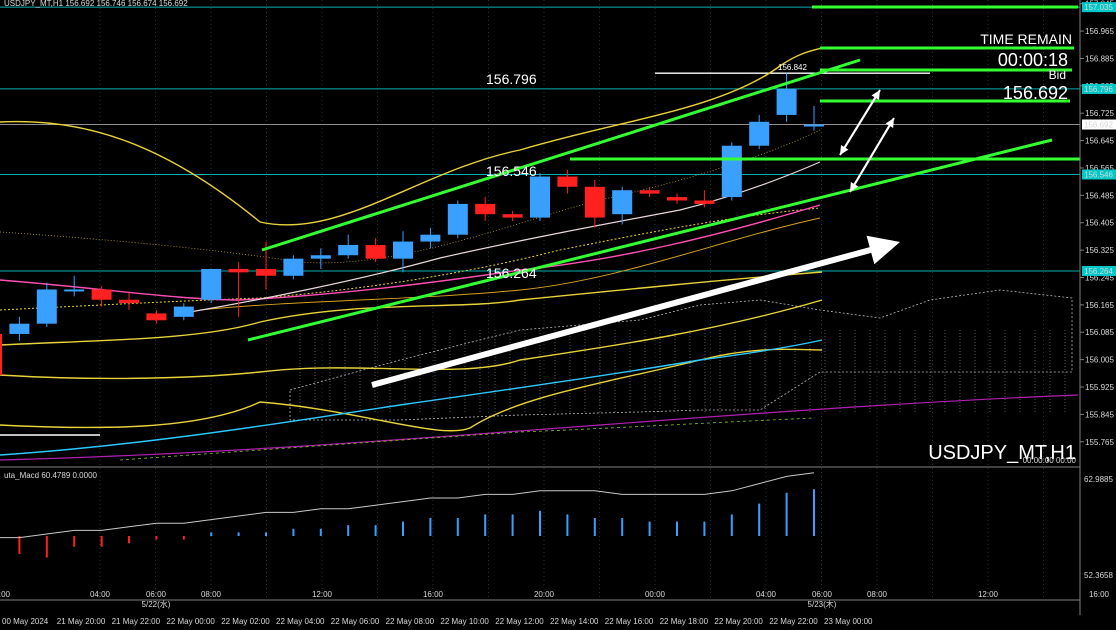 This screenshot has width=1116, height=630. What do you see at coordinates (245, 621) in the screenshot?
I see `bottom-date-label: 22 May 02:00` at bounding box center [245, 621].